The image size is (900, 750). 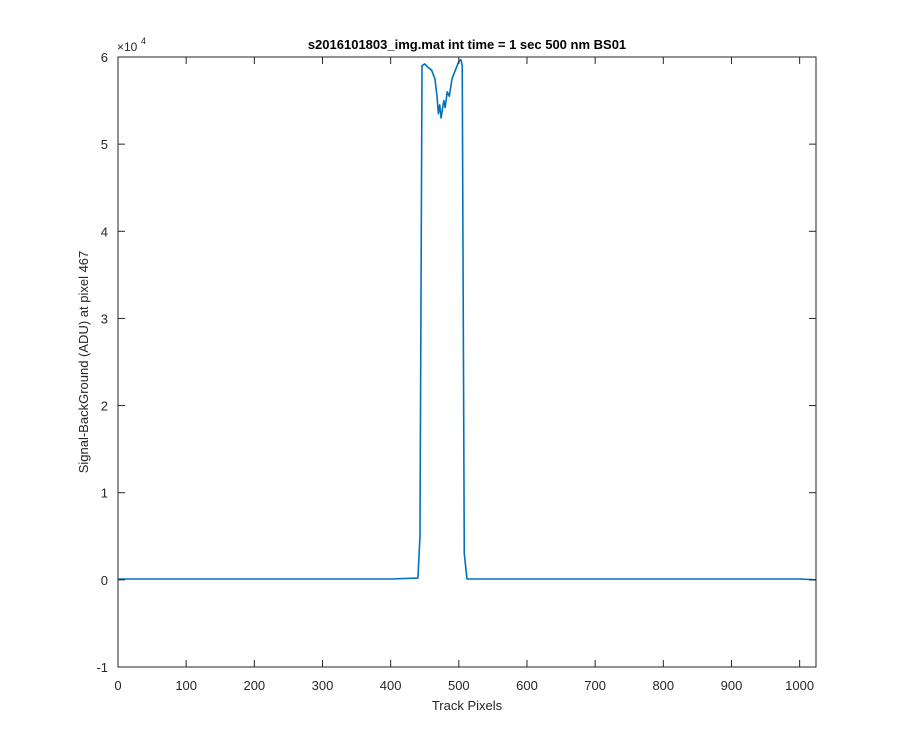 I want to click on x-tick-label-5: 500, so click(x=459, y=685).